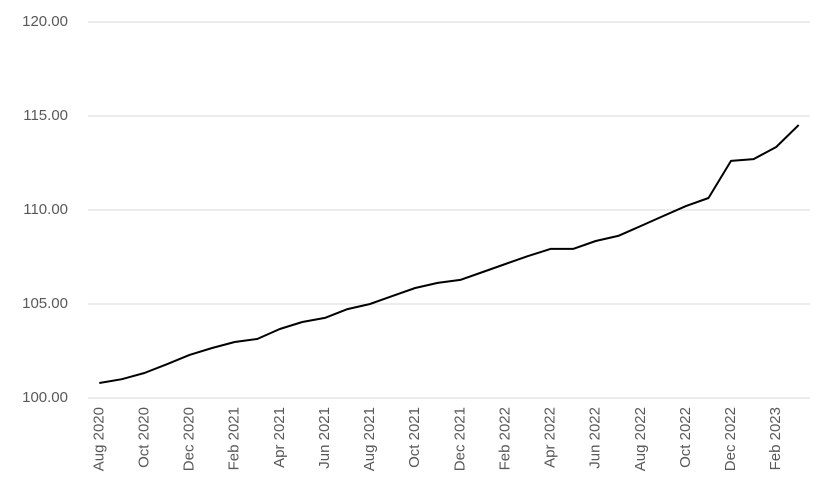 The height and width of the screenshot is (502, 832). I want to click on y-tick-label: 115.00, so click(45, 115).